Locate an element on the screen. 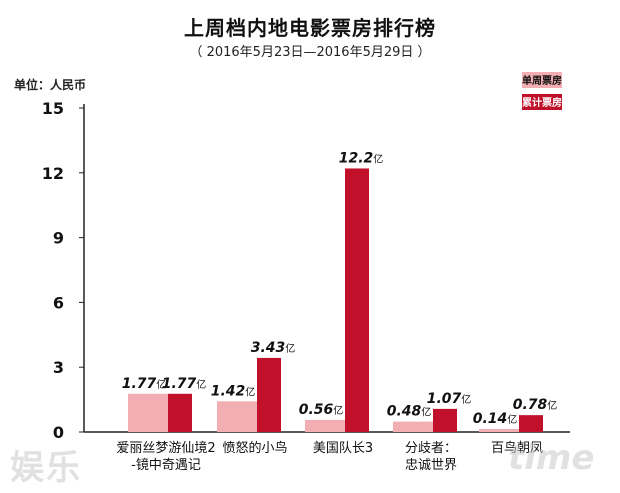  category-label: 百鸟朝凤 is located at coordinates (517, 448).